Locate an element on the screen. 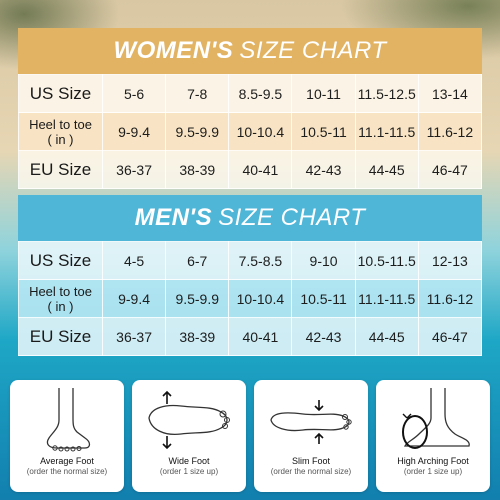 The height and width of the screenshot is (500, 500). table-cell: 4-5 is located at coordinates (134, 260).